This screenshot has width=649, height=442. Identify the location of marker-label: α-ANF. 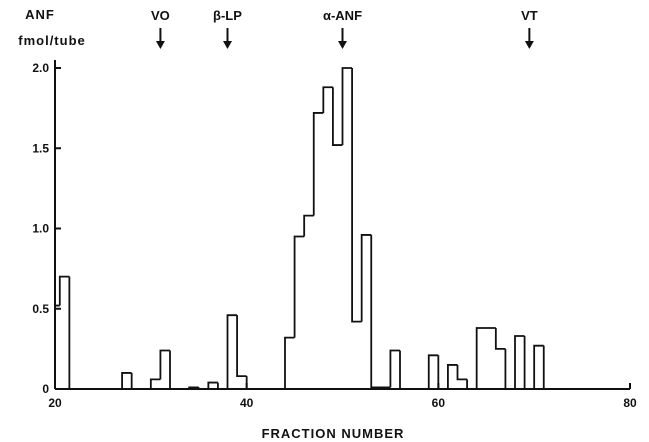
(342, 15).